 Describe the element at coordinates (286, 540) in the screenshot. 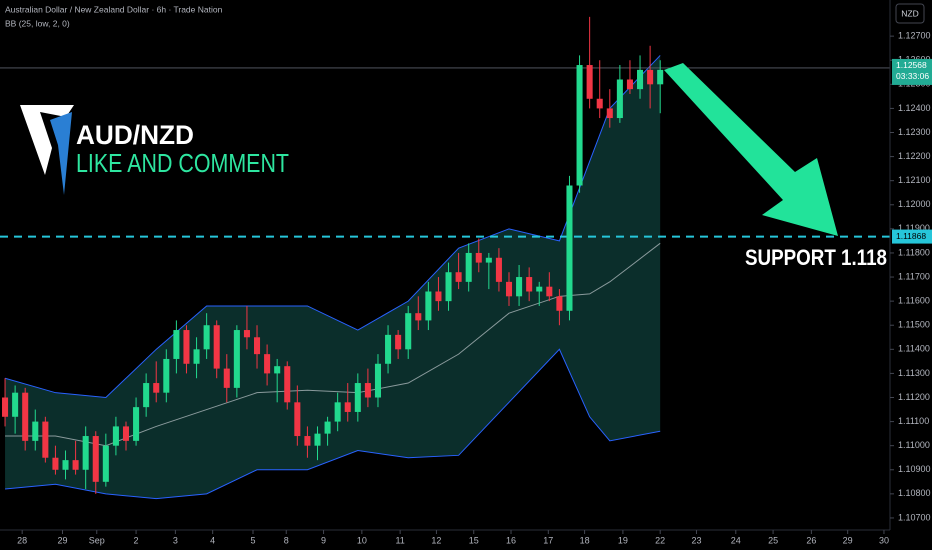

I see `x-tick-label: 8` at that location.